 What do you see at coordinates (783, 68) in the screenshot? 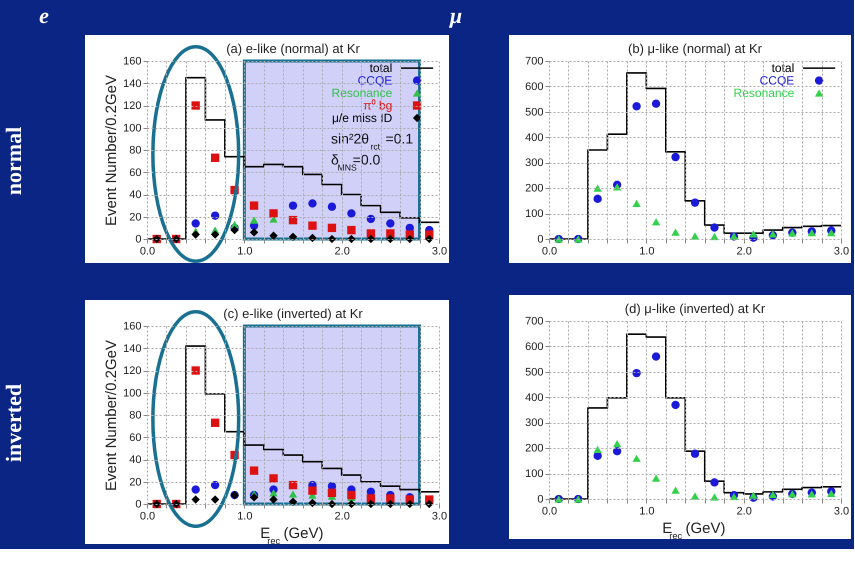
I see `legend-label: total` at bounding box center [783, 68].